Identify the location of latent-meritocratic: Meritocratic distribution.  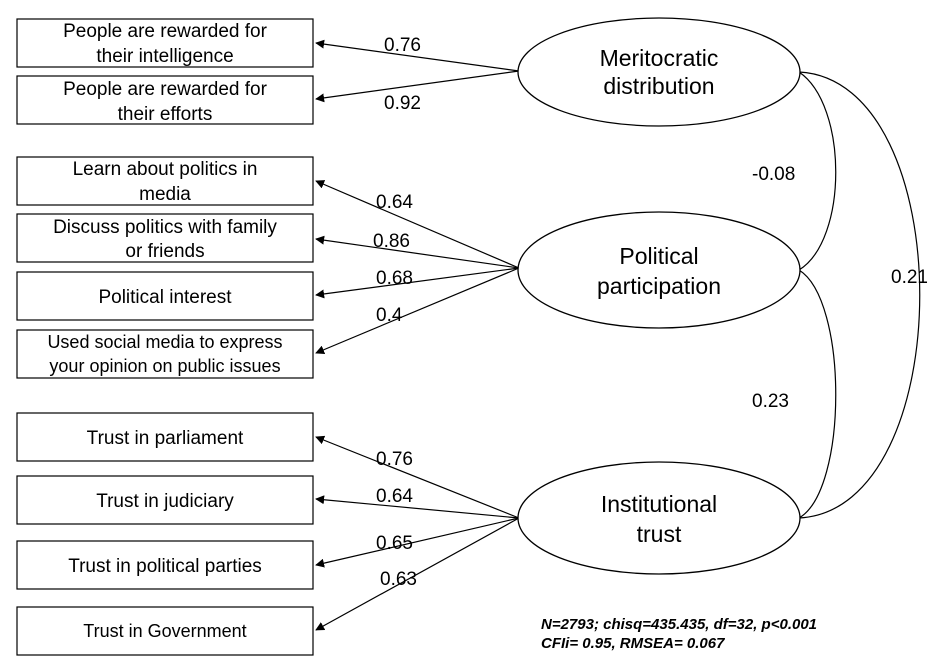
(659, 72).